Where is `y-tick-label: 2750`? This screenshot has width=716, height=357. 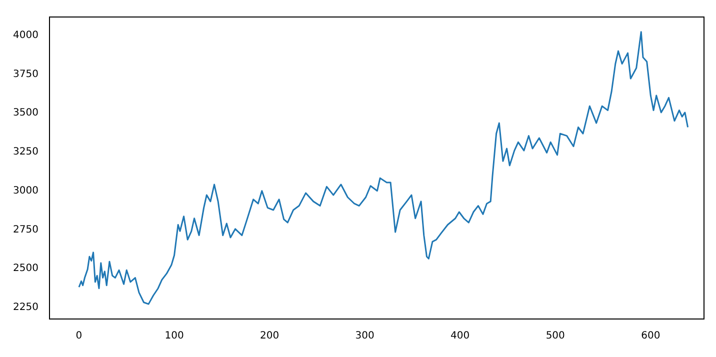
y-tick-label: 2750 is located at coordinates (25, 230).